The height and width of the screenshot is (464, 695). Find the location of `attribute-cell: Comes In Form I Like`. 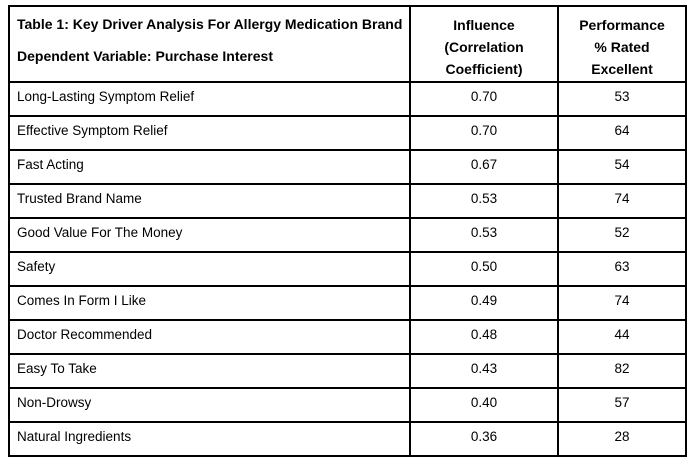

attribute-cell: Comes In Form I Like is located at coordinates (82, 300).